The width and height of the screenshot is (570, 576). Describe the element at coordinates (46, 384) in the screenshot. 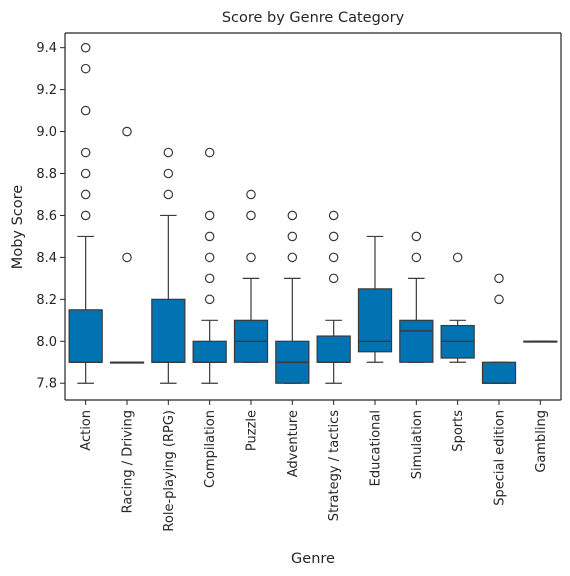

I see `y-tick-label: 7.8` at that location.